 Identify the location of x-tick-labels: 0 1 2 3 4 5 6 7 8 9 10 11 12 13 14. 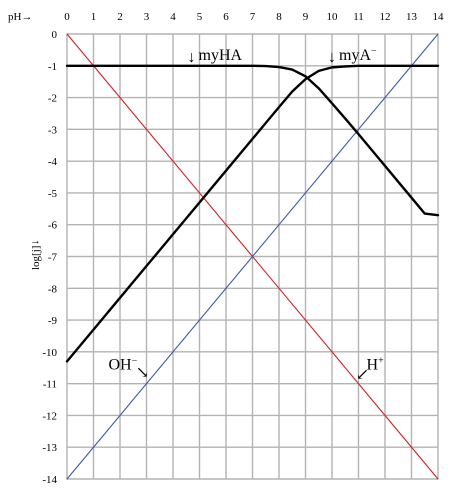
(254, 17).